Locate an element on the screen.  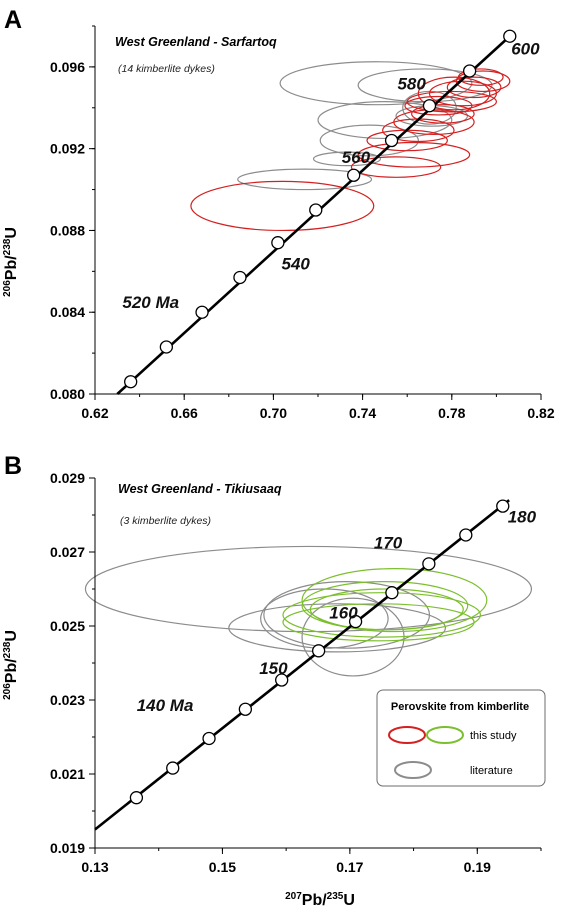
y-tick-label: 0.021 is located at coordinates (67, 774).